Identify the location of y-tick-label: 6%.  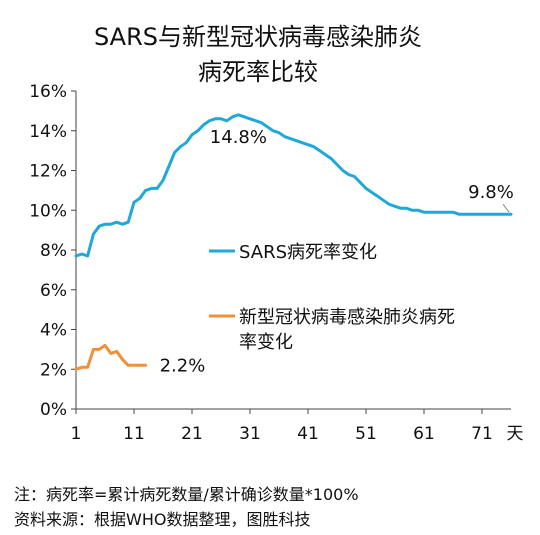
(53, 291).